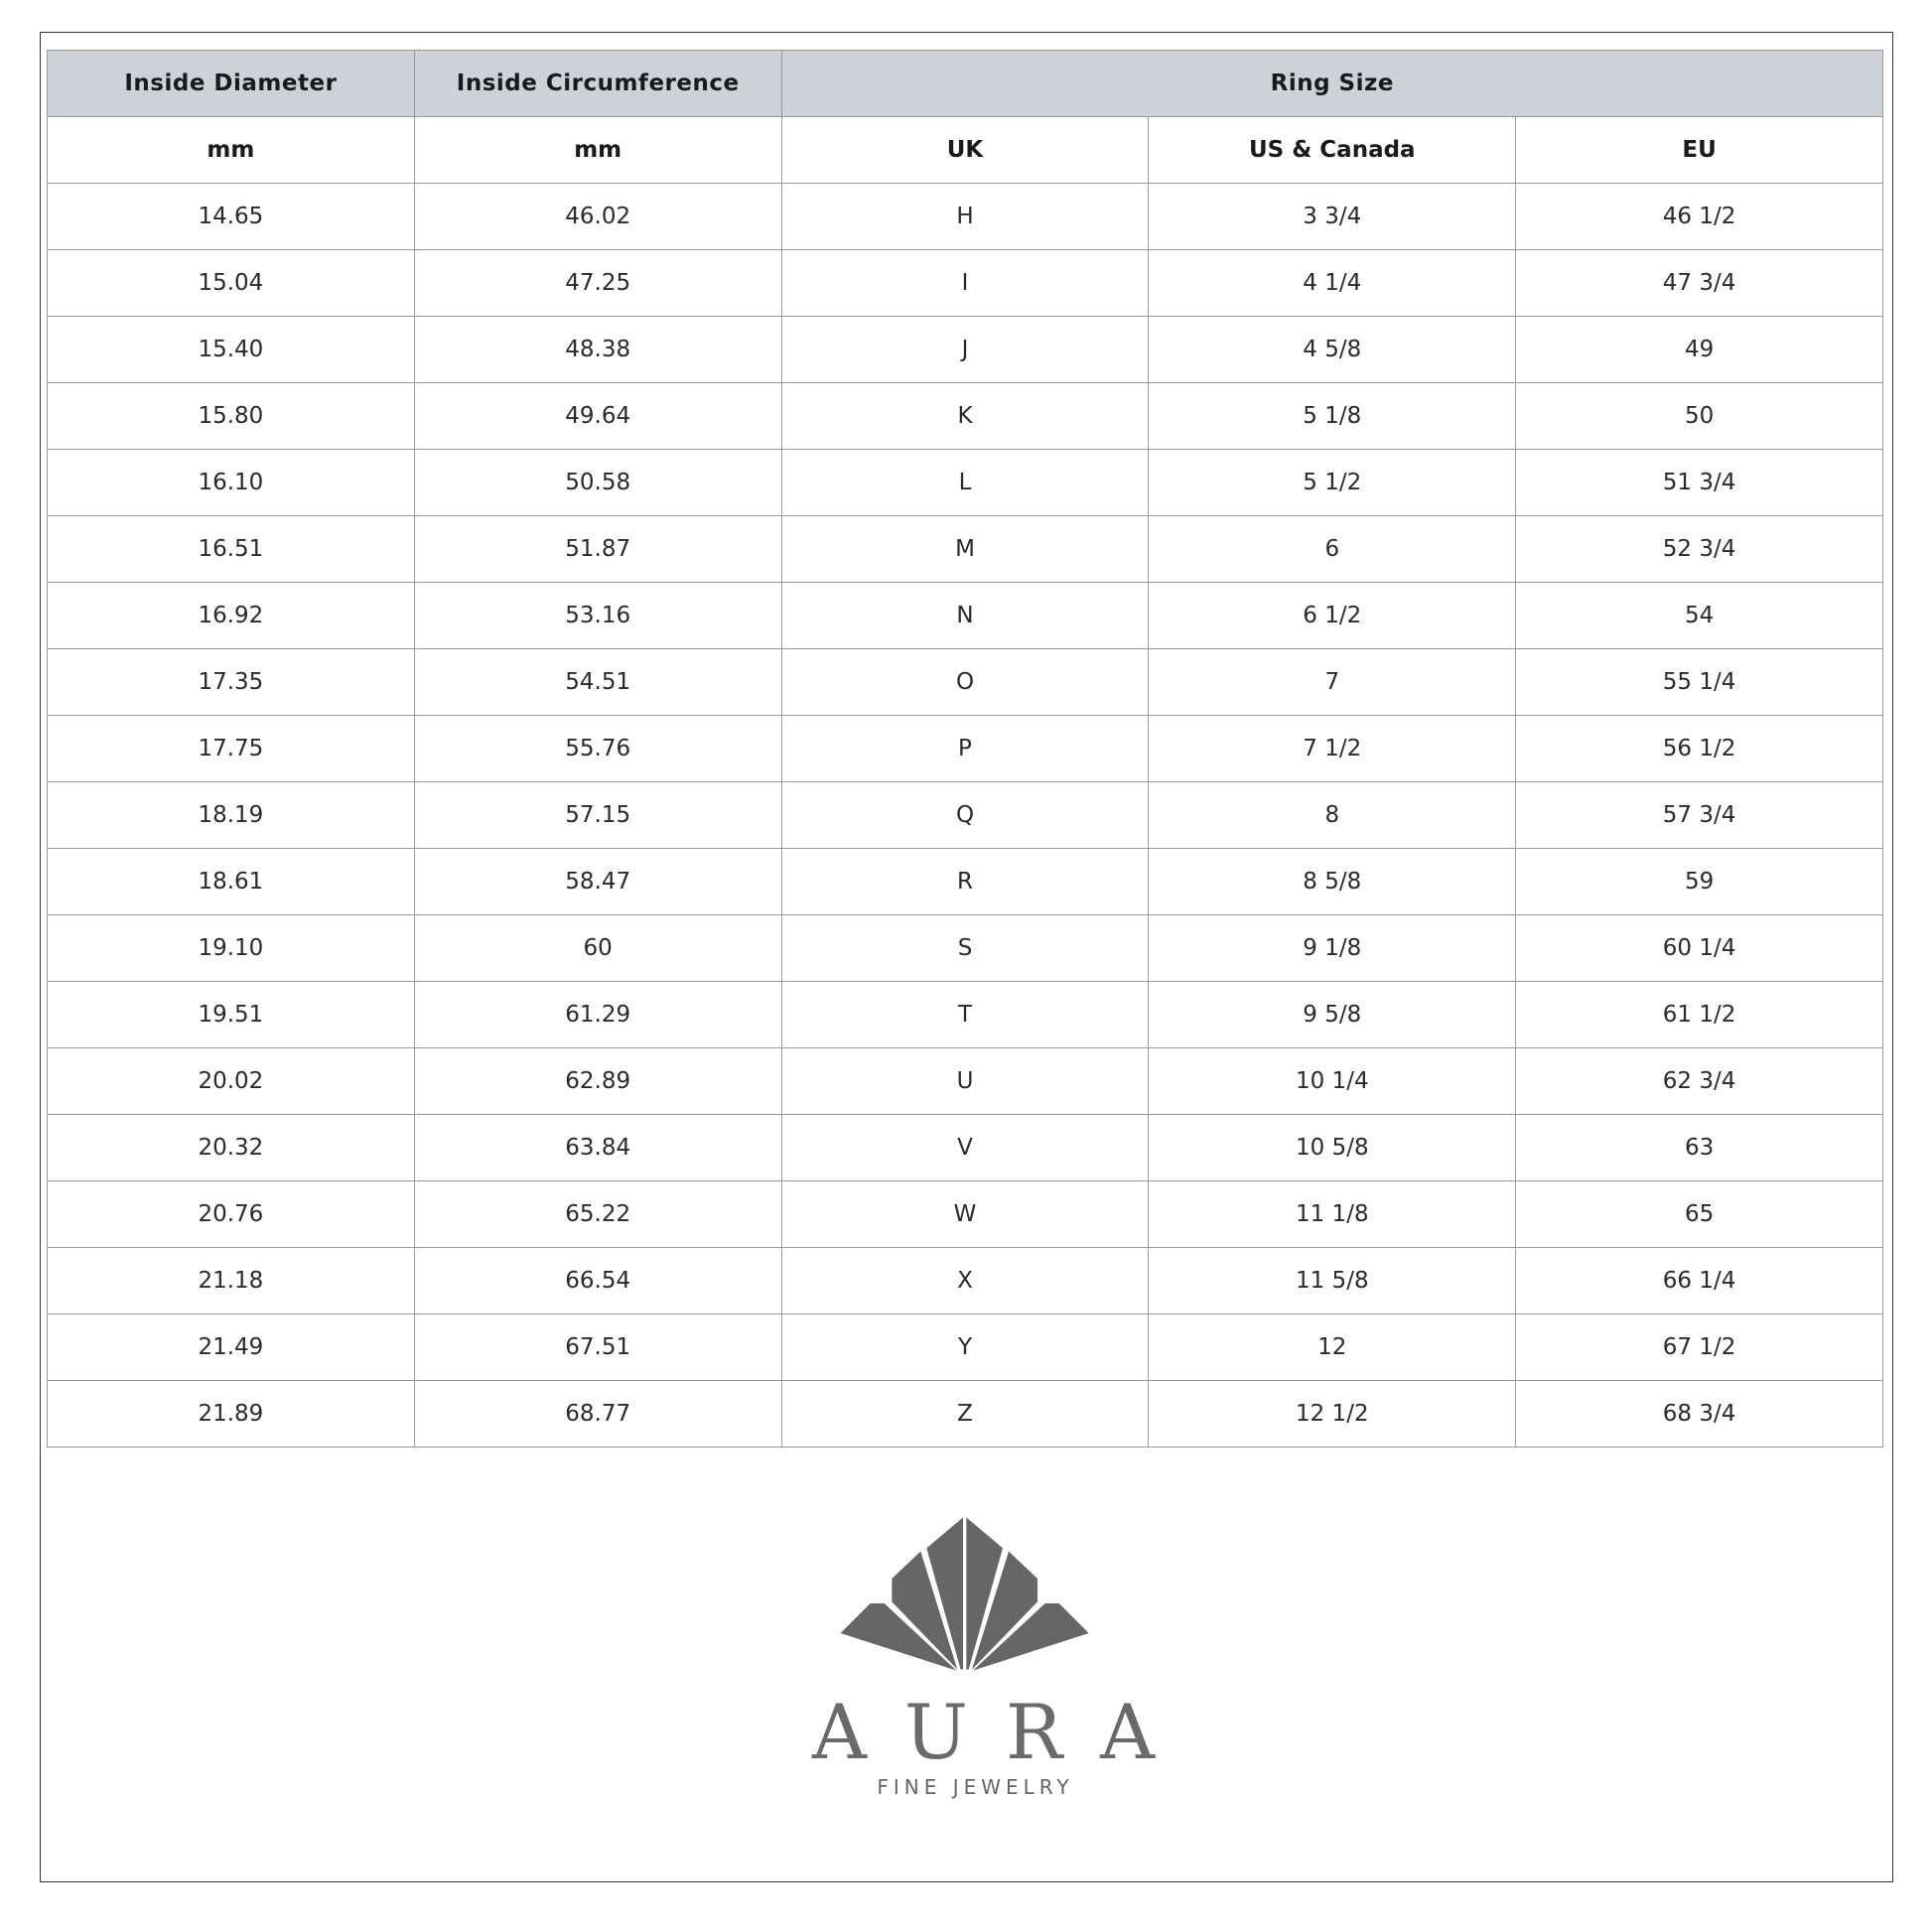 Image resolution: width=1932 pixels, height=1932 pixels. I want to click on cell-uk-size: L, so click(965, 483).